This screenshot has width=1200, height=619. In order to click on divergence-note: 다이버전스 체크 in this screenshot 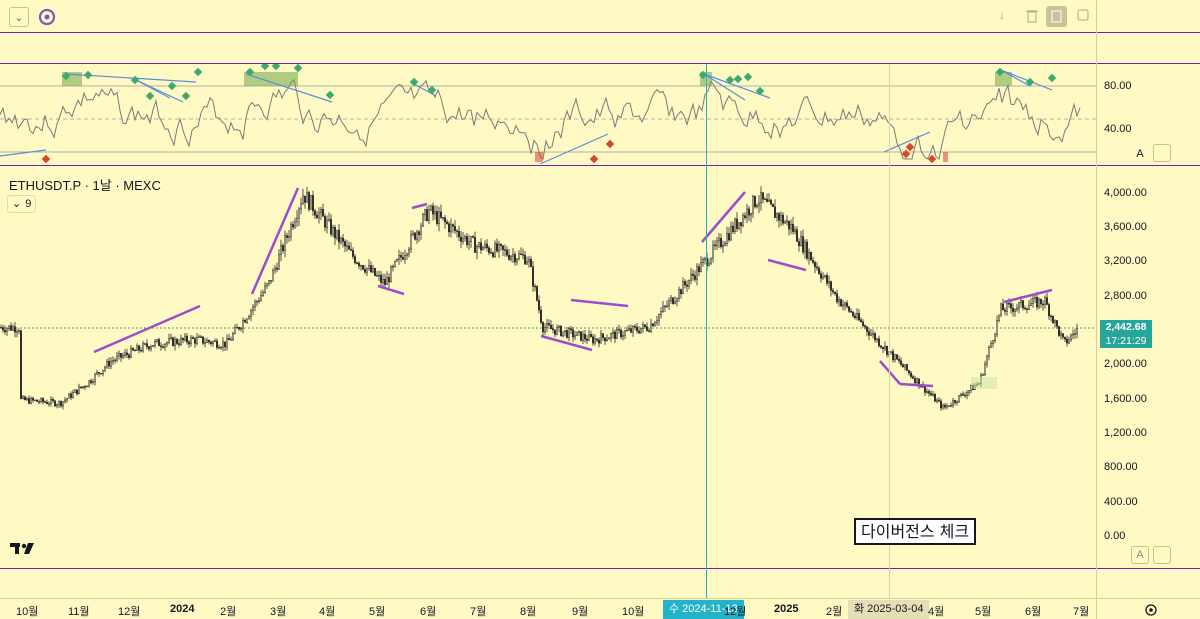, I will do `click(915, 531)`.